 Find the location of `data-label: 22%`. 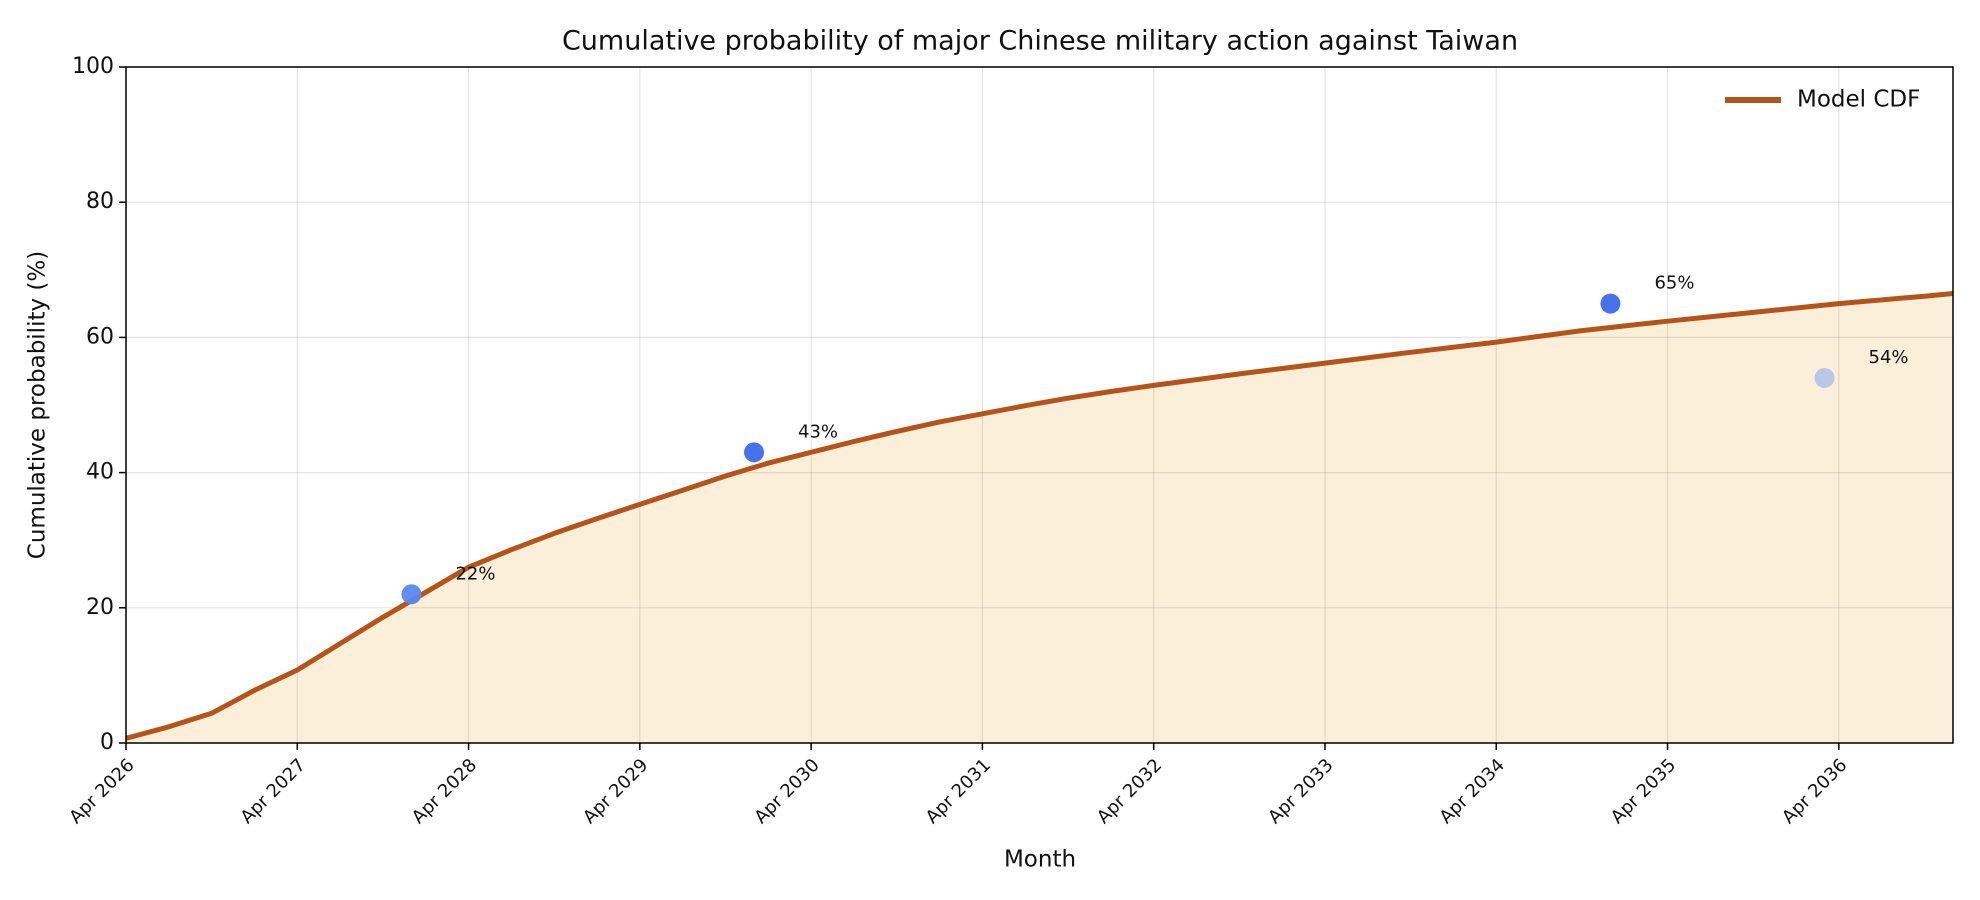

data-label: 22% is located at coordinates (475, 573).